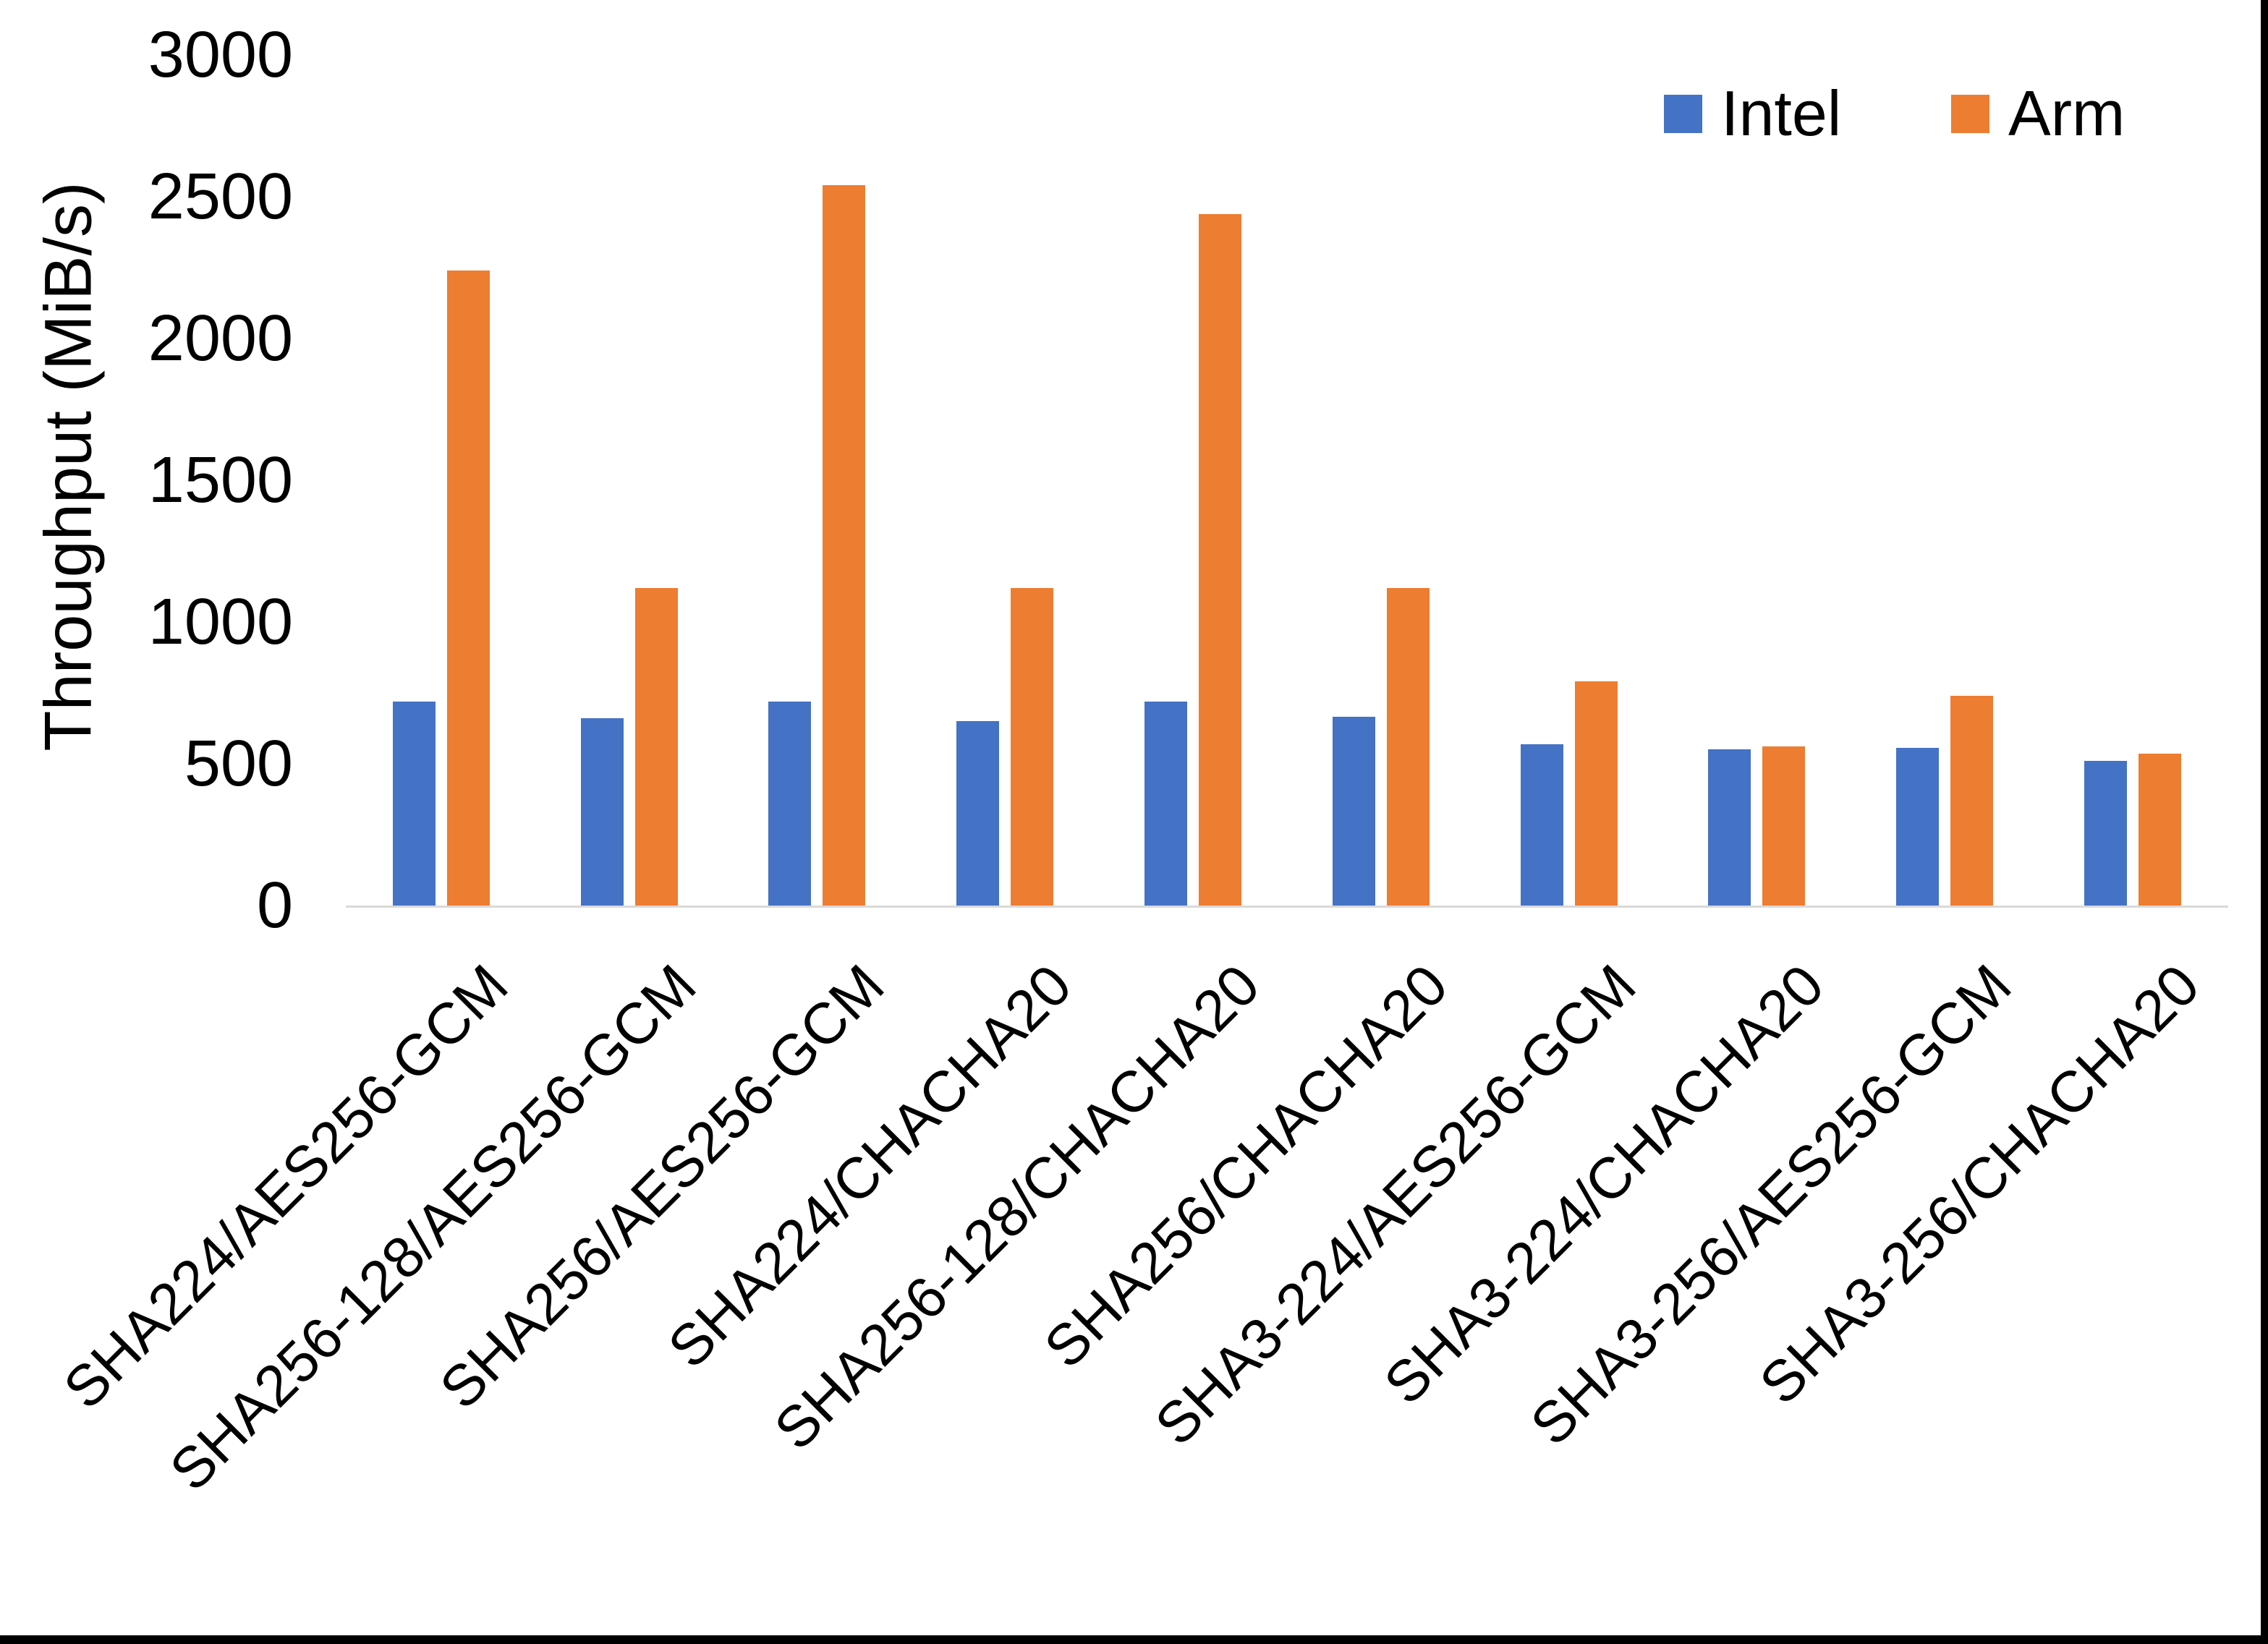 The height and width of the screenshot is (1644, 2268). Describe the element at coordinates (2066, 113) in the screenshot. I see `legend-label-arm: Arm` at that location.